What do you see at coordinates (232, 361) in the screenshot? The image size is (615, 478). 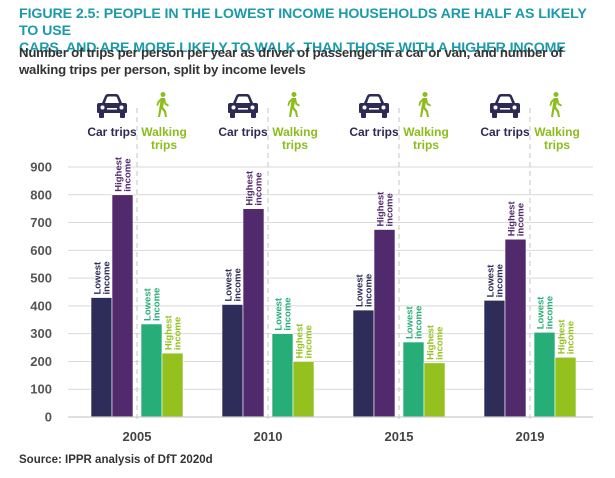 I see `bar-0-2010` at bounding box center [232, 361].